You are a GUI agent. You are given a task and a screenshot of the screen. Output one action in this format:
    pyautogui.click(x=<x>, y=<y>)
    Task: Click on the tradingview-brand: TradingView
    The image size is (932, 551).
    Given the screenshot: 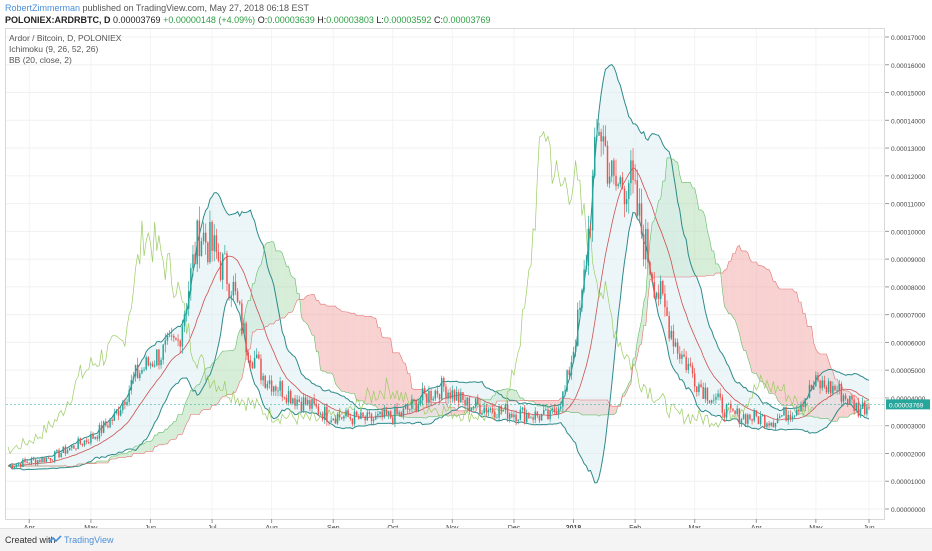 What is the action you would take?
    pyautogui.click(x=89, y=540)
    